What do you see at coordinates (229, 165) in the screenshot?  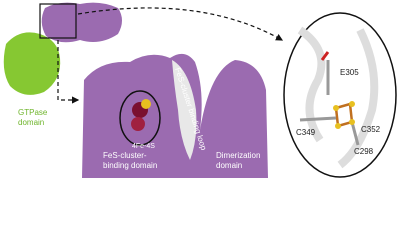 I see `domain-label: domain` at bounding box center [229, 165].